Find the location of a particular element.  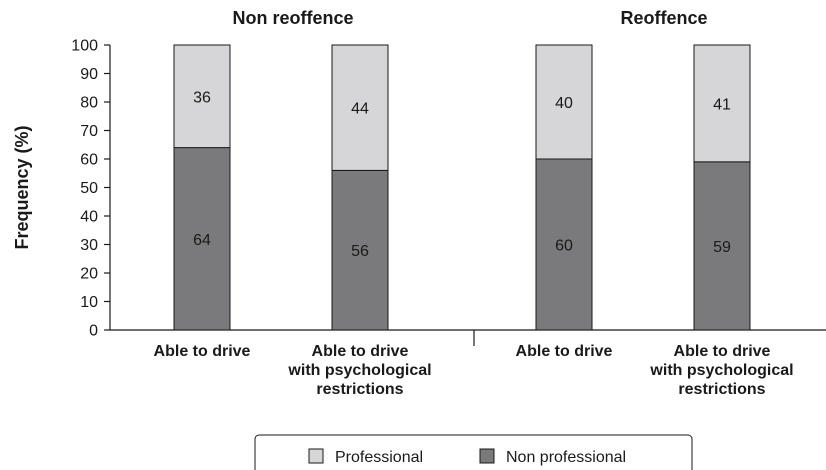

bar-value-label: 40 is located at coordinates (564, 103).